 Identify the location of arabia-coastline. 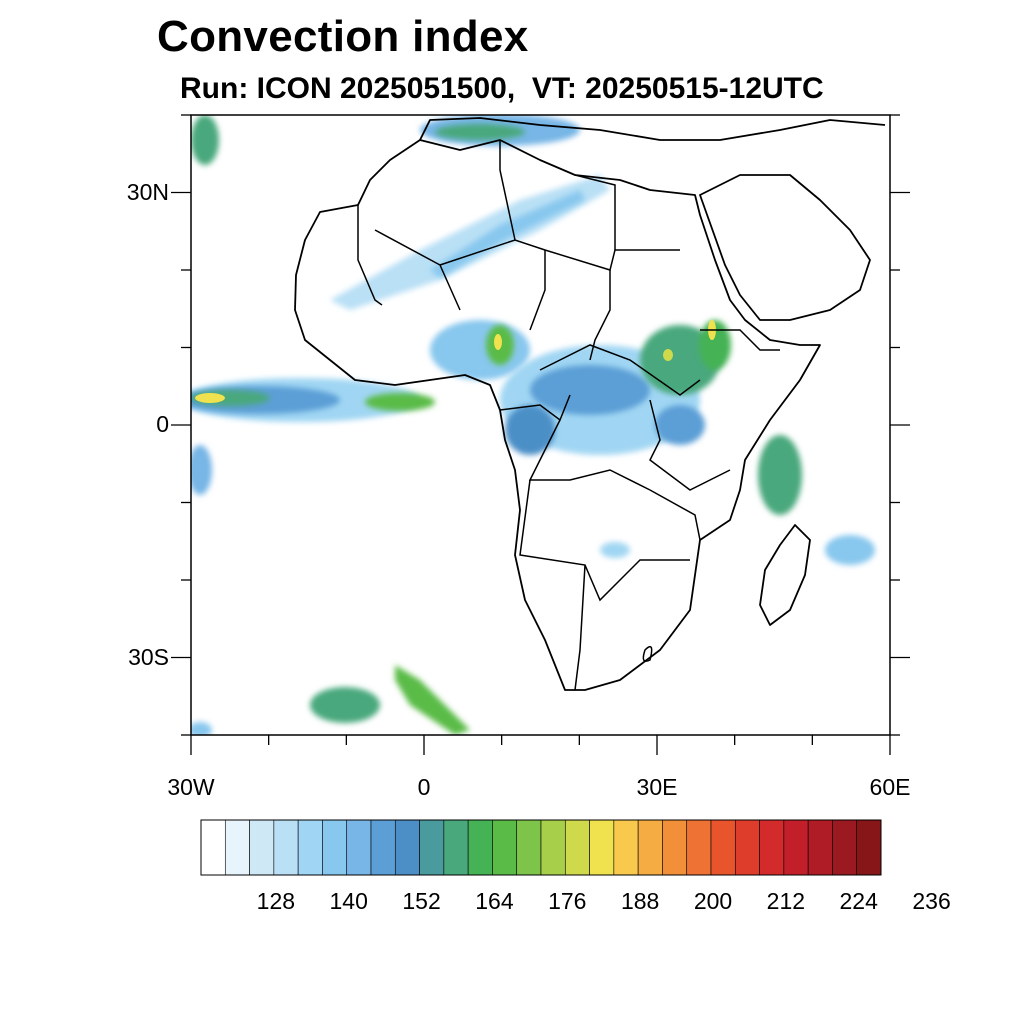
(785, 247).